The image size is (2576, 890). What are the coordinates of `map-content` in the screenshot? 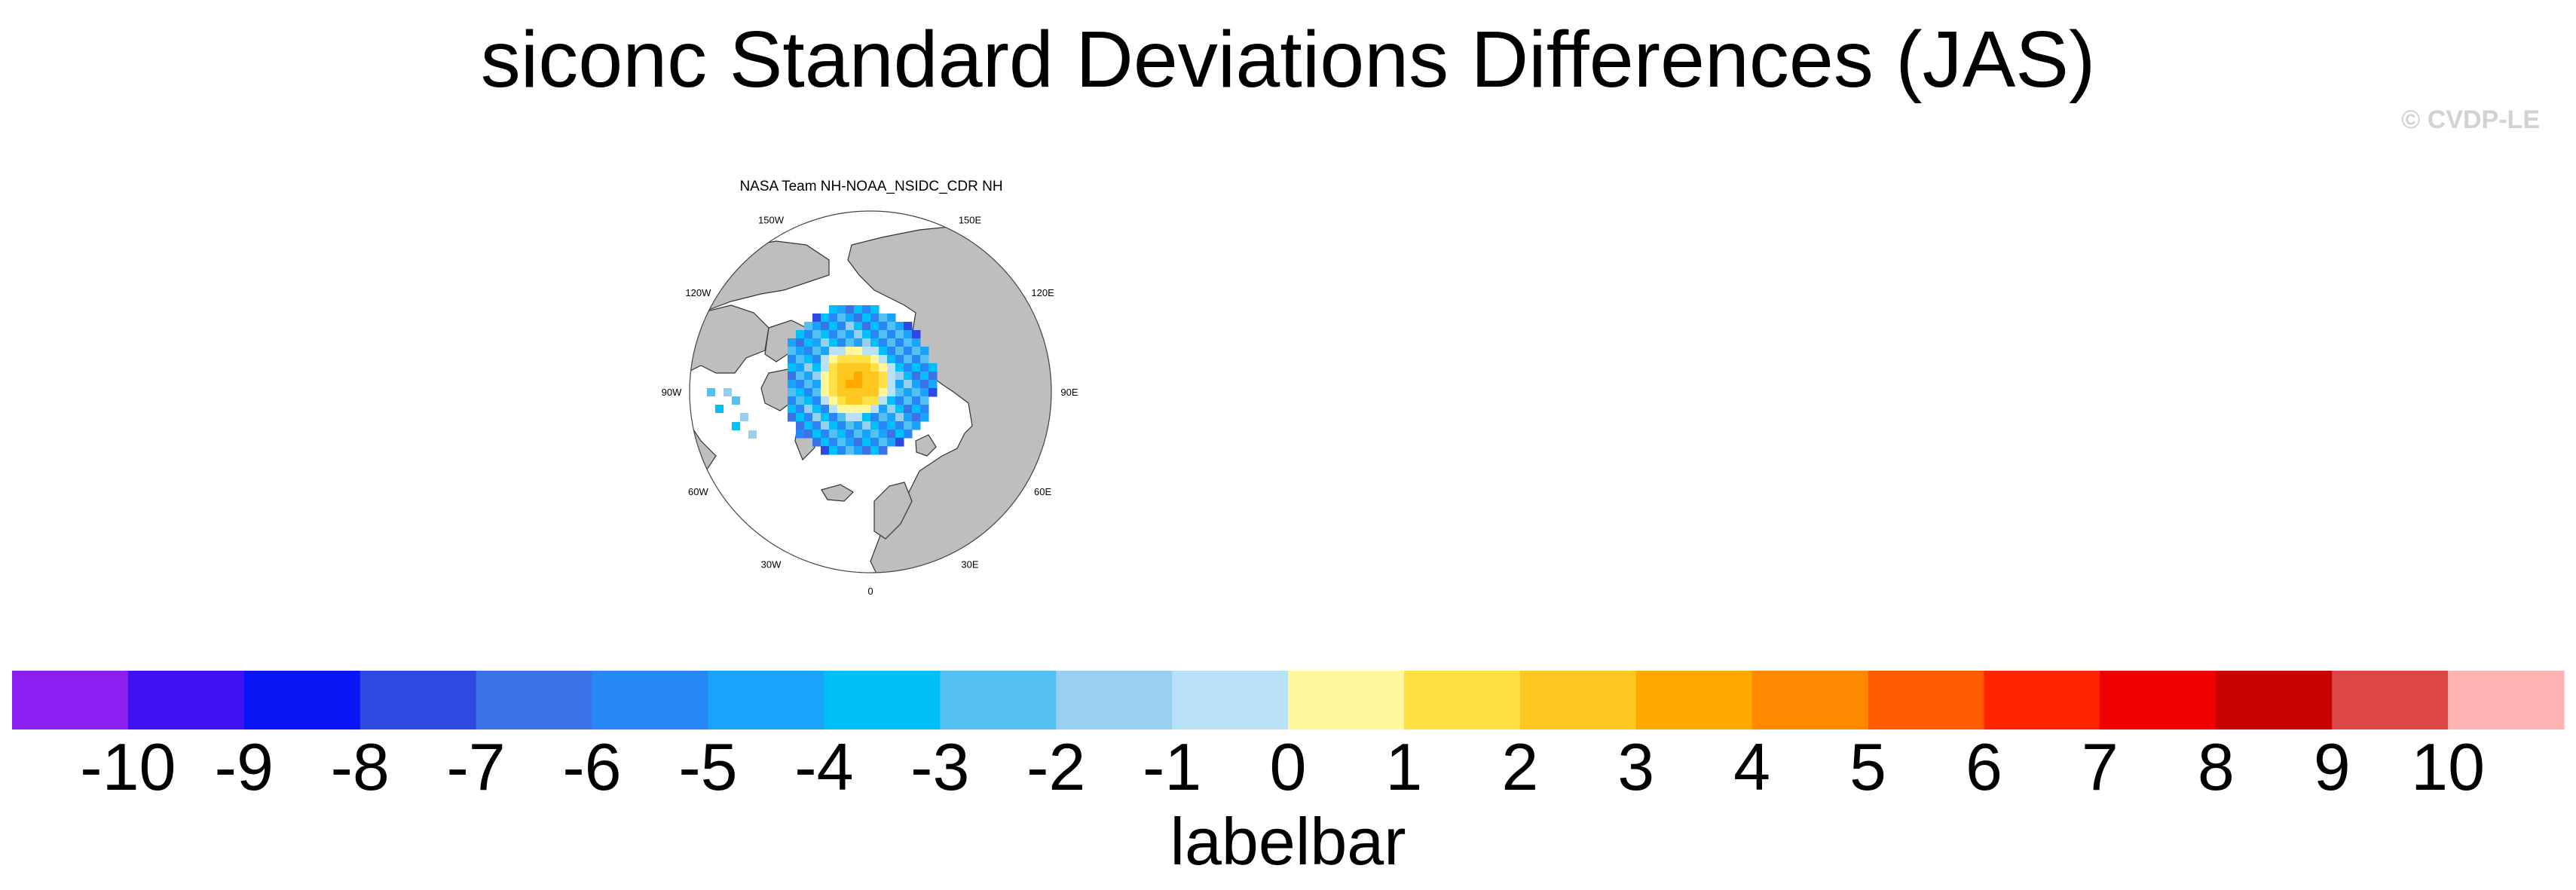 It's located at (870, 392).